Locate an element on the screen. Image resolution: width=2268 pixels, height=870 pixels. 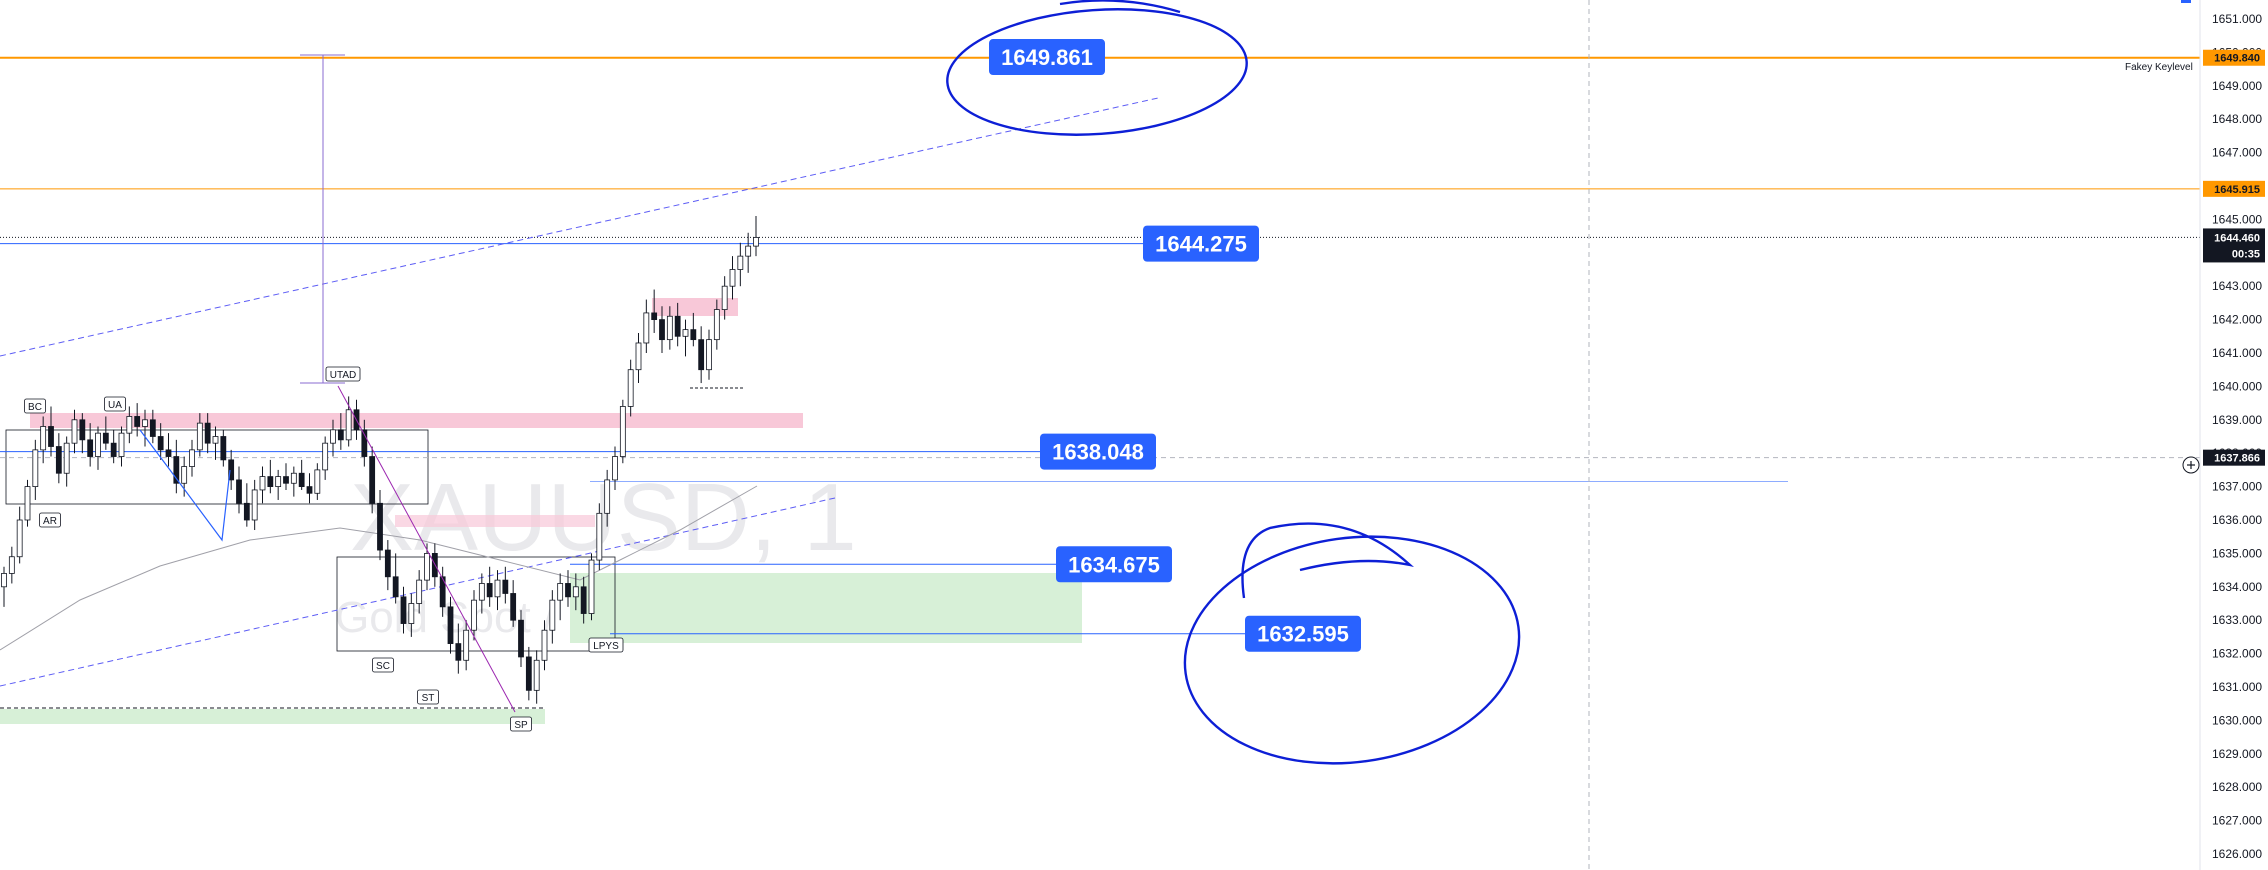
wyckoff-label-text: LPYS is located at coordinates (606, 646).